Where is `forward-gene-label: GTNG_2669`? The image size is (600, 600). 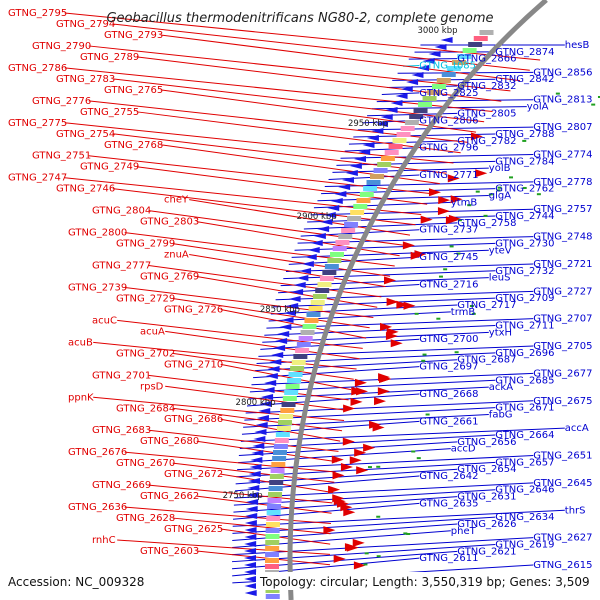
forward-gene-label: GTNG_2669 is located at coordinates (121, 485).